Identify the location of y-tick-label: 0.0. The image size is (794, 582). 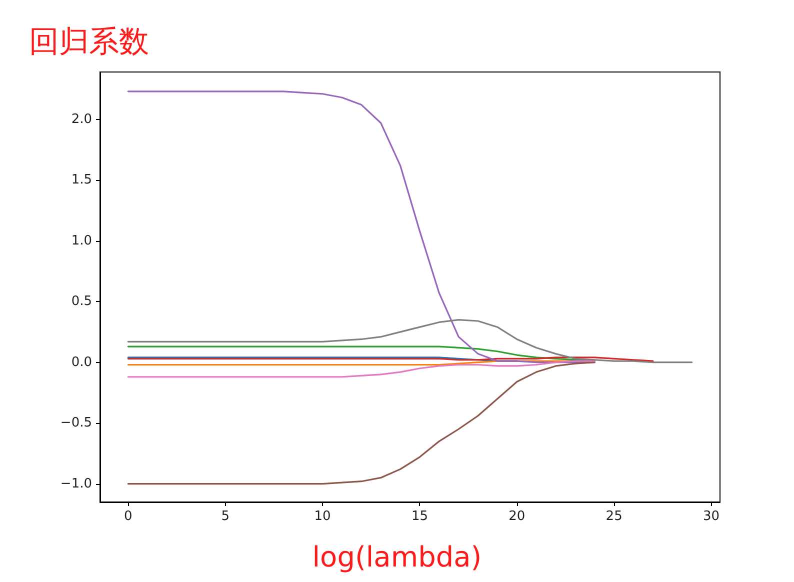
(81, 362).